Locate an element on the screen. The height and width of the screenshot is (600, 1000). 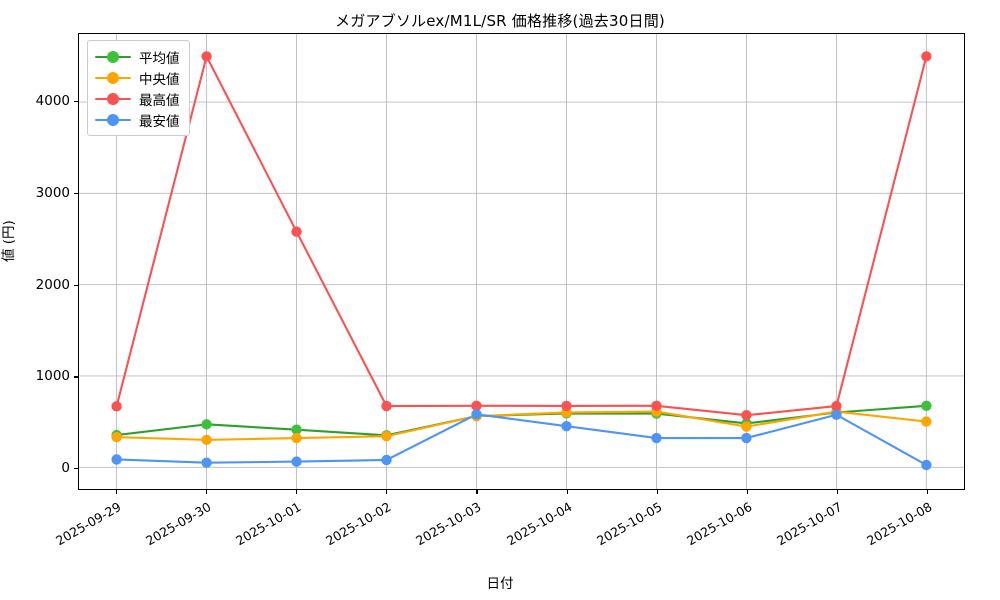
x-tick-label: 2025-09-29 is located at coordinates (88, 524).